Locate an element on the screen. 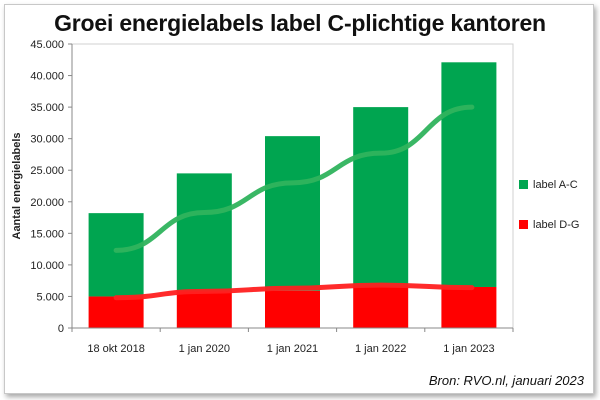 This screenshot has width=600, height=400. y-tick-label: 40.000 is located at coordinates (47, 77).